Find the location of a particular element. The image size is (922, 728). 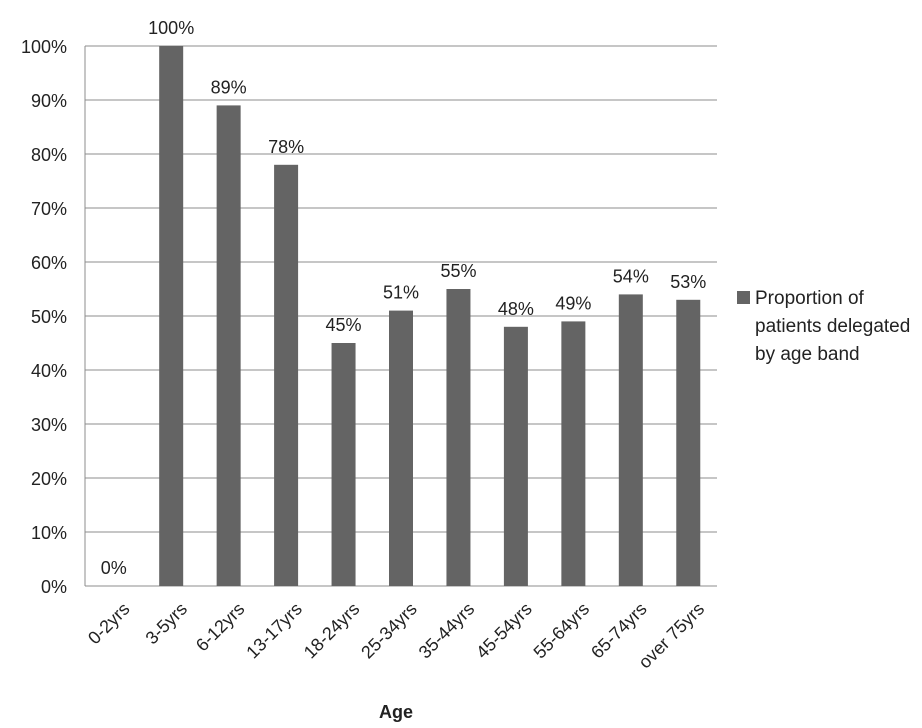

x-tick-label: 25-34yrs is located at coordinates (389, 631).